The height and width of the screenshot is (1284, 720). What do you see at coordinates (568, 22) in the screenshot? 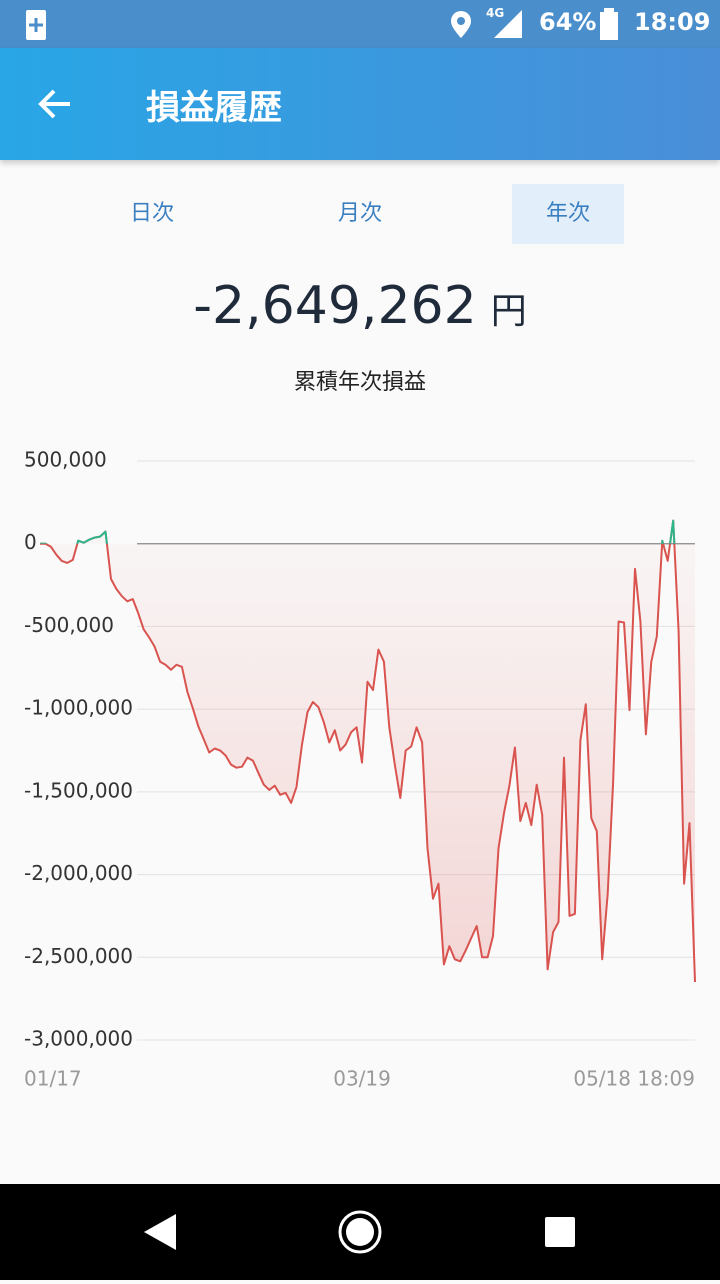
I see `battery-level: 64%` at bounding box center [568, 22].